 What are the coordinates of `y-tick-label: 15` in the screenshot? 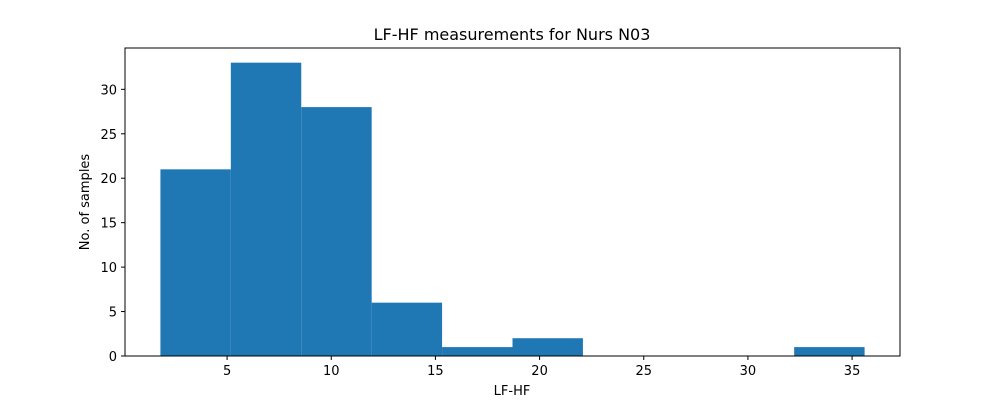 It's located at (108, 224).